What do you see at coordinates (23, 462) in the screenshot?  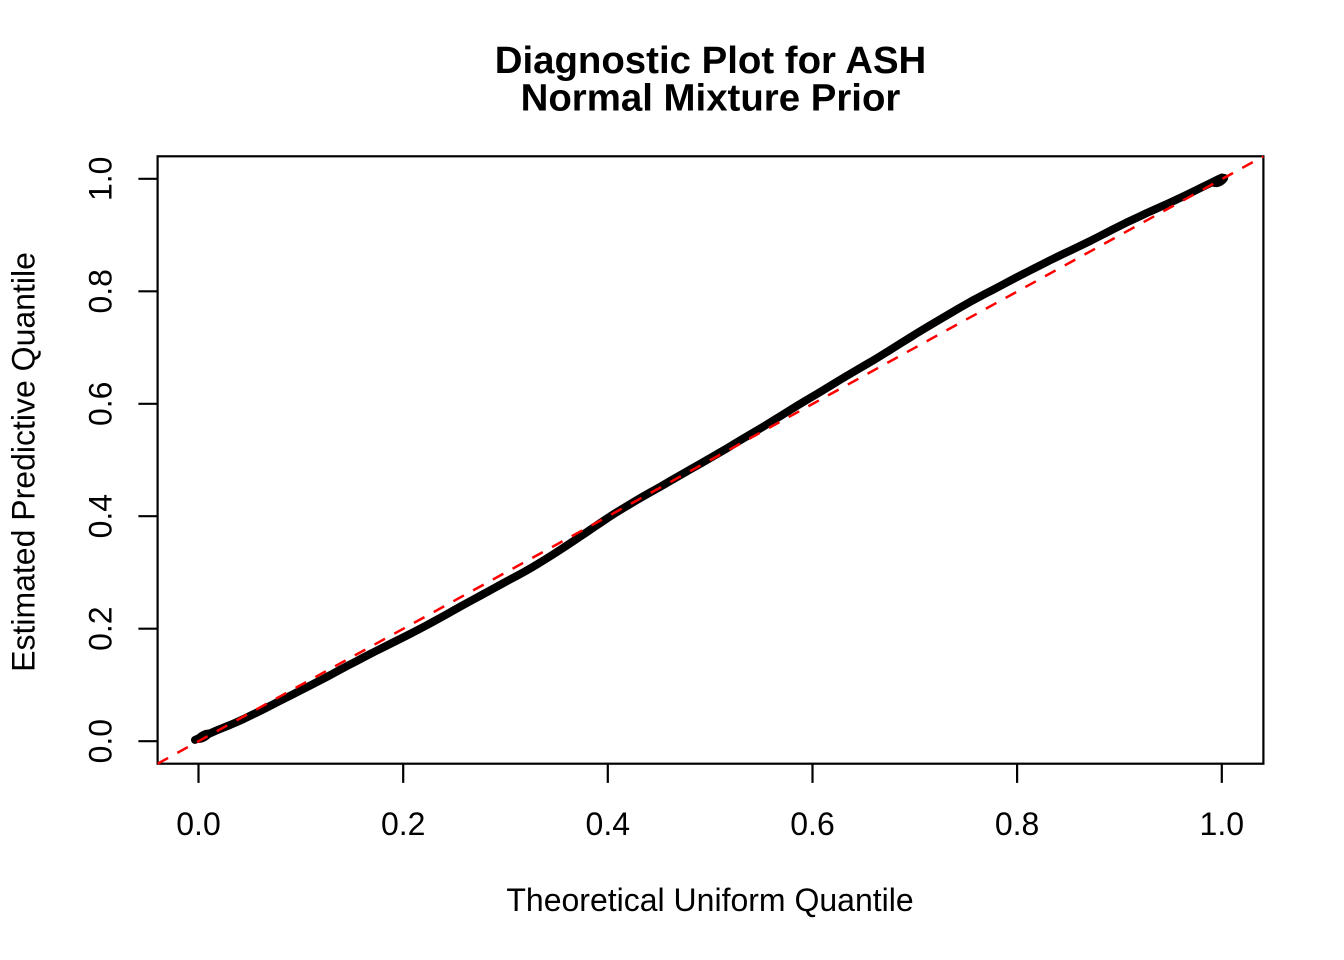 I see `svg-text: Estimated Predictive Quantile` at bounding box center [23, 462].